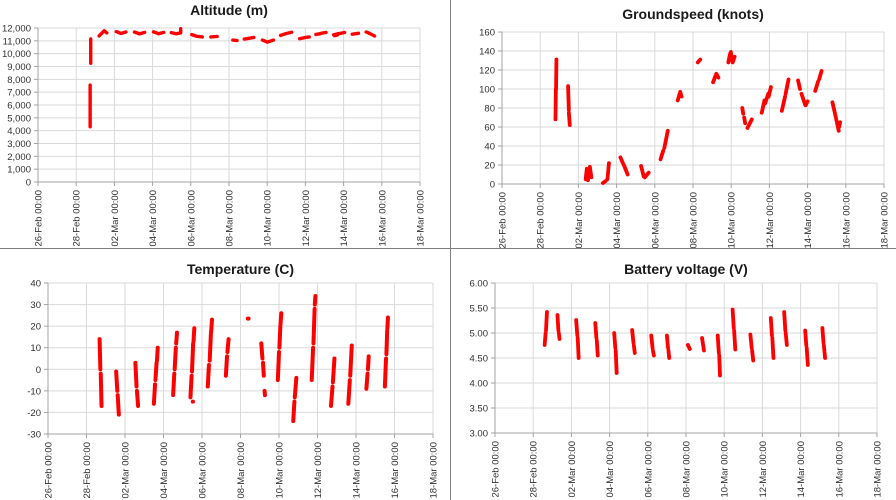 The height and width of the screenshot is (500, 896). Describe the element at coordinates (34, 391) in the screenshot. I see `y-tick-label: -10` at that location.